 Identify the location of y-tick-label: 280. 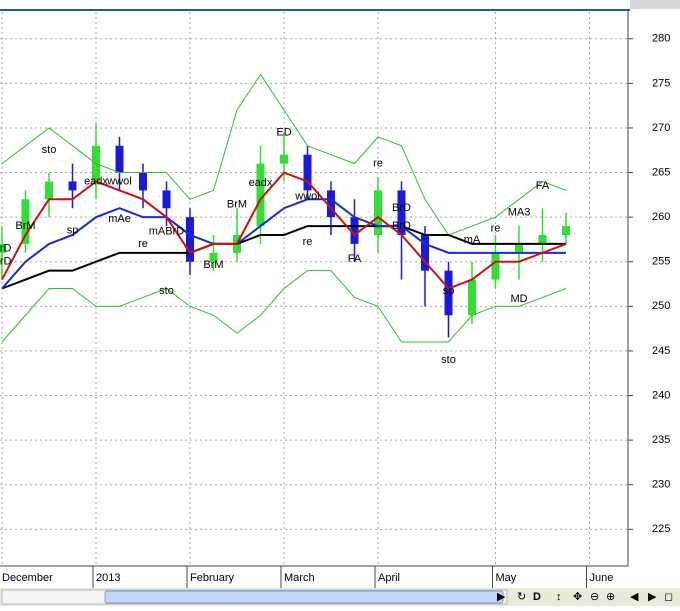
(661, 39).